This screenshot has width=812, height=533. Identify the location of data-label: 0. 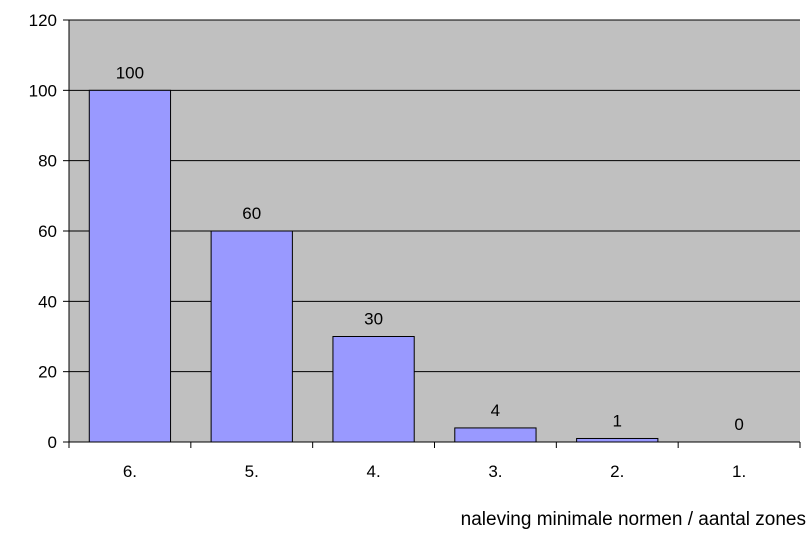
(738, 424).